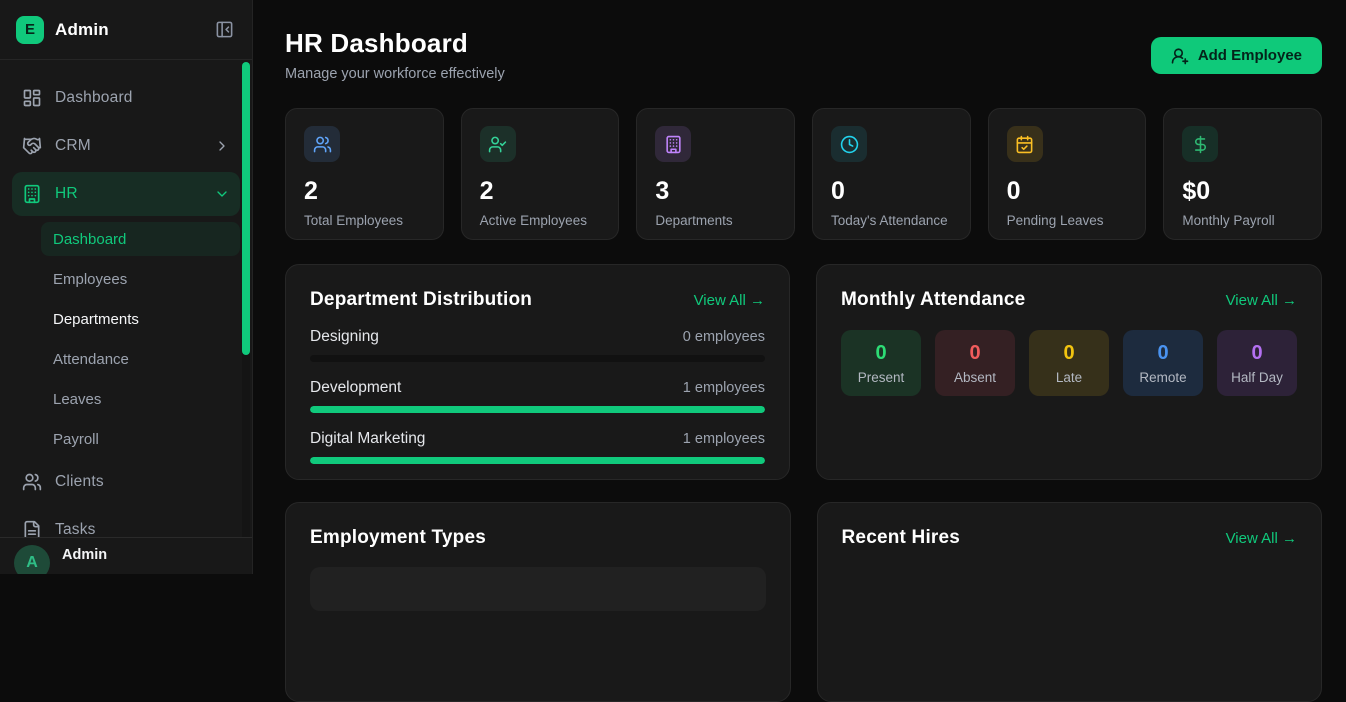  I want to click on dollar-icon, so click(1200, 144).